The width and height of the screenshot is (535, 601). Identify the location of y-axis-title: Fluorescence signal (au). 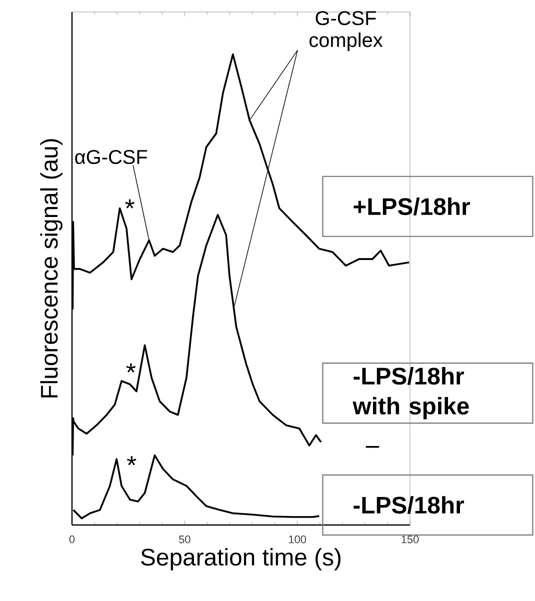
(51, 268).